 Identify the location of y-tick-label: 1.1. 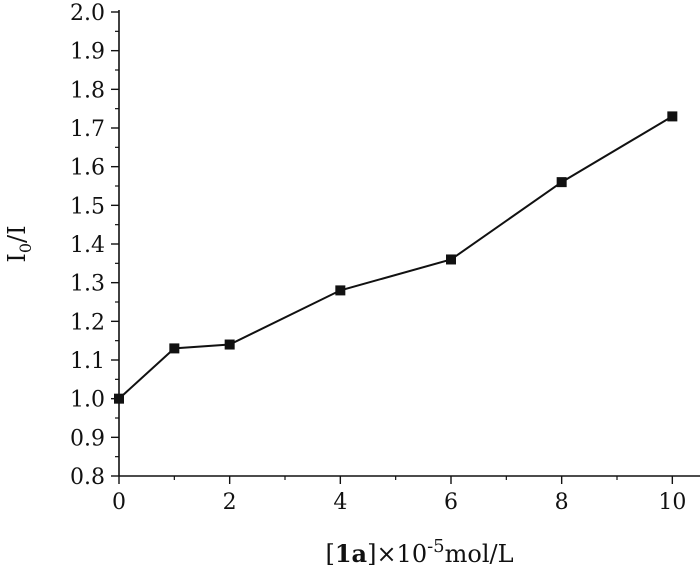
(87, 361).